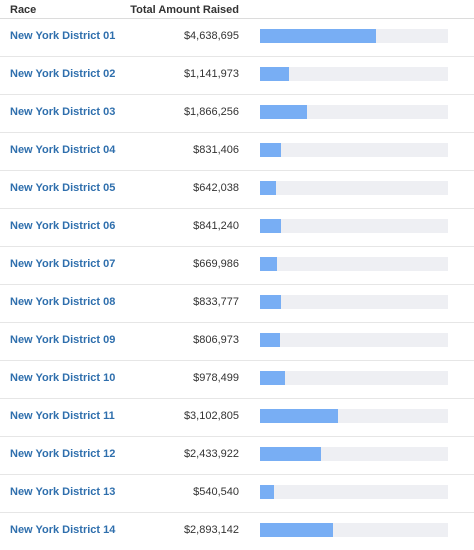 This screenshot has height=550, width=474. I want to click on table-row: New York District 12 $2,433,922, so click(237, 456).